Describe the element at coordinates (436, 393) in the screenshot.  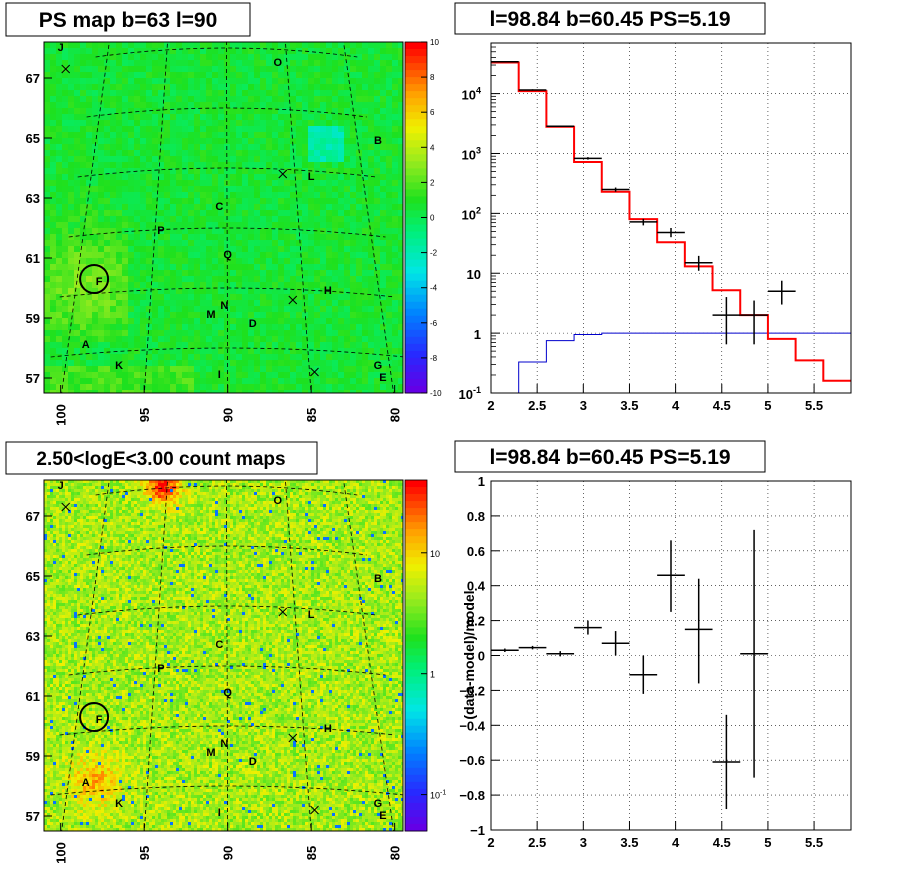
I see `colorbar-tick-label: -10` at that location.